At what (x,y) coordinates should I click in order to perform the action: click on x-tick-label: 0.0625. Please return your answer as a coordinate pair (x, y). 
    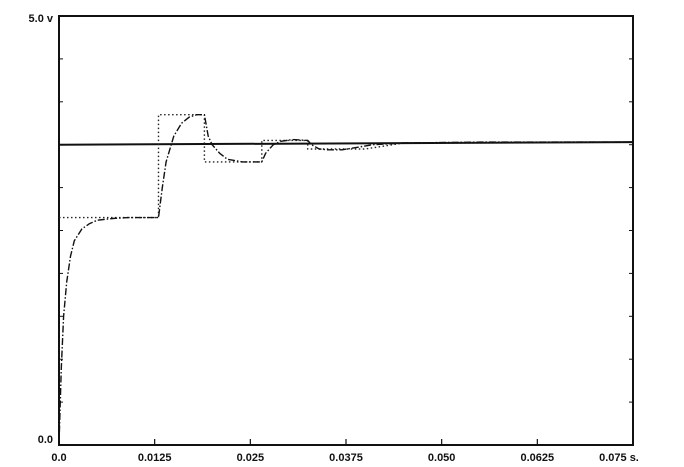
    Looking at the image, I should click on (538, 458).